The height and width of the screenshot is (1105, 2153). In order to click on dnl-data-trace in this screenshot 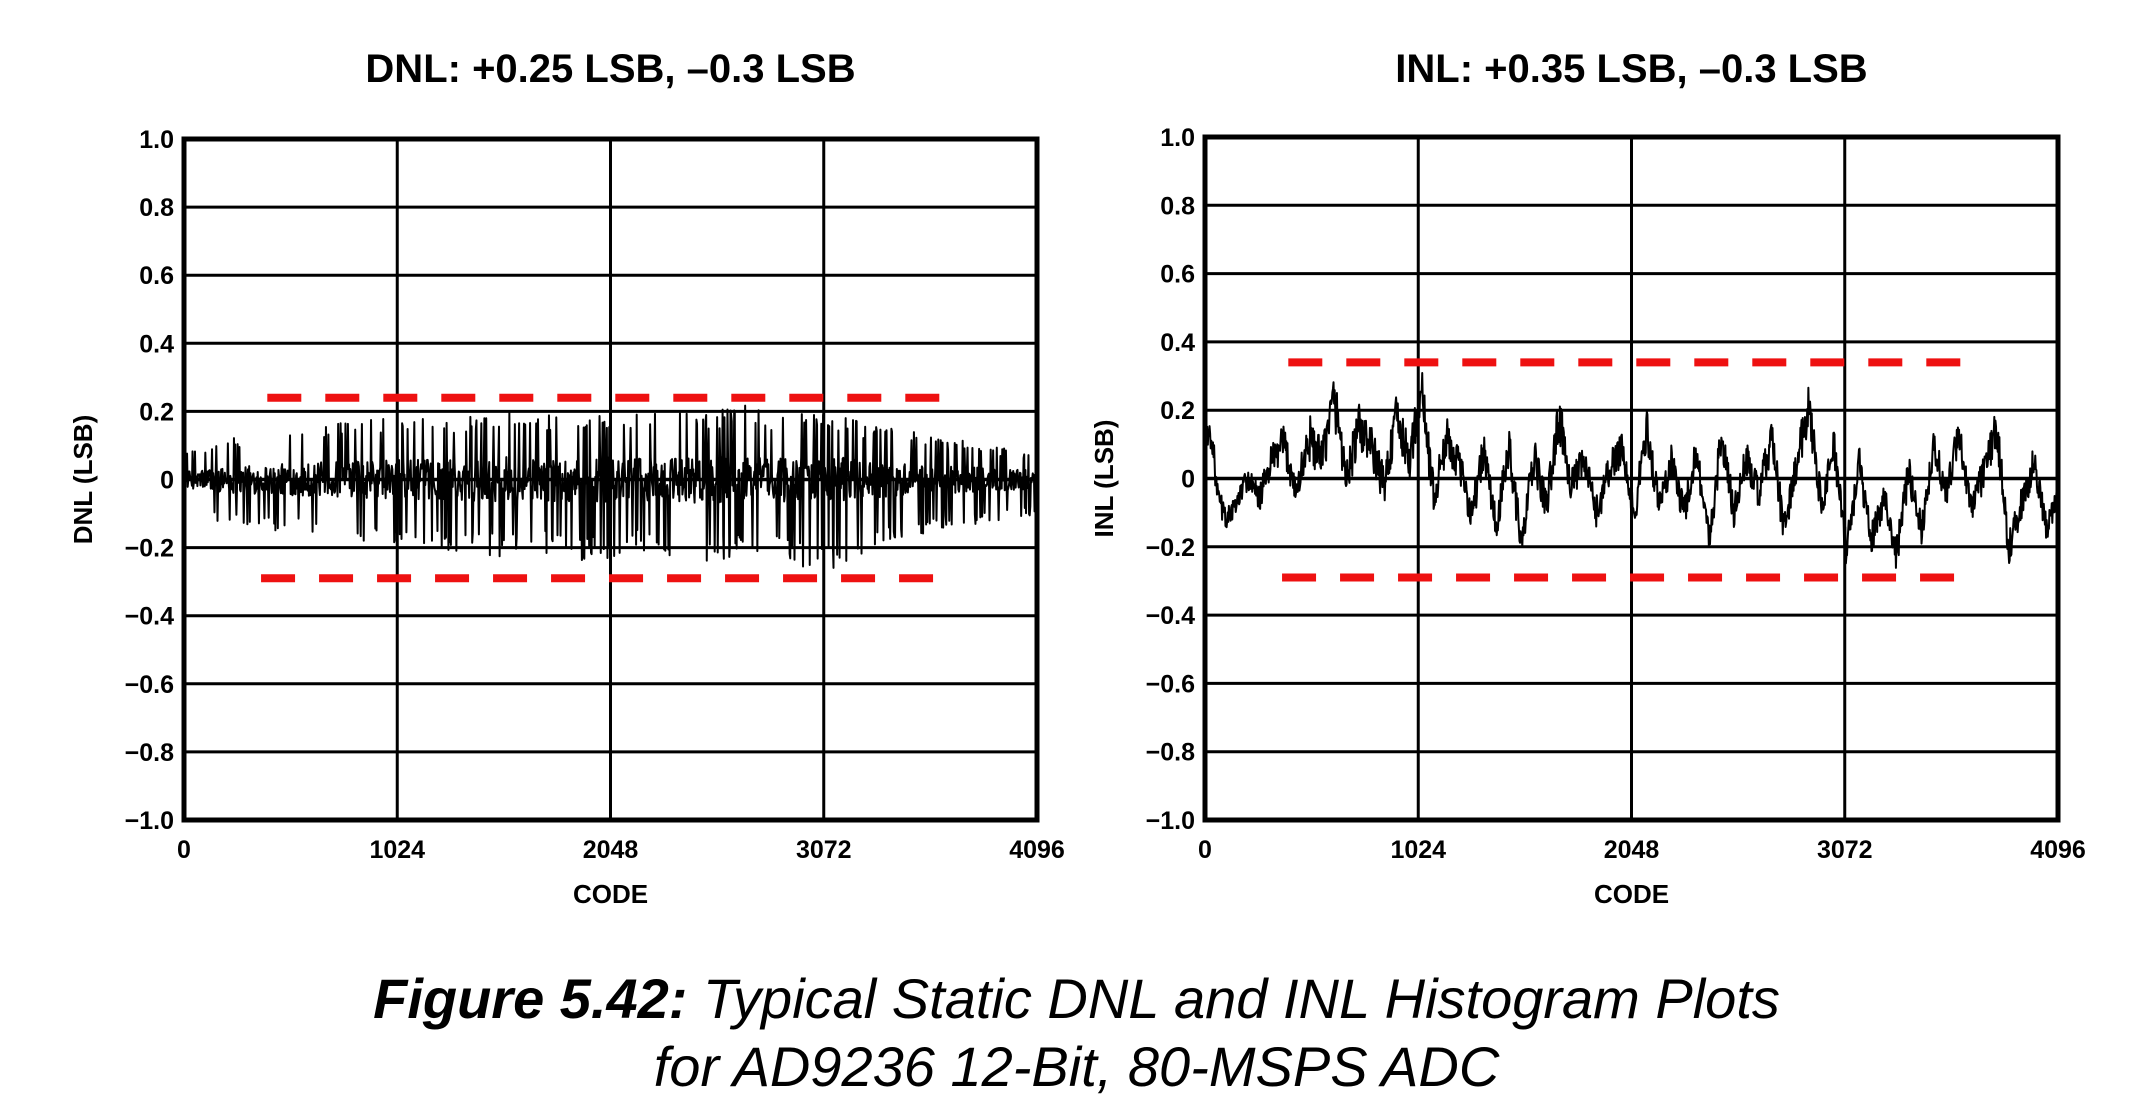, I will do `click(610, 486)`.